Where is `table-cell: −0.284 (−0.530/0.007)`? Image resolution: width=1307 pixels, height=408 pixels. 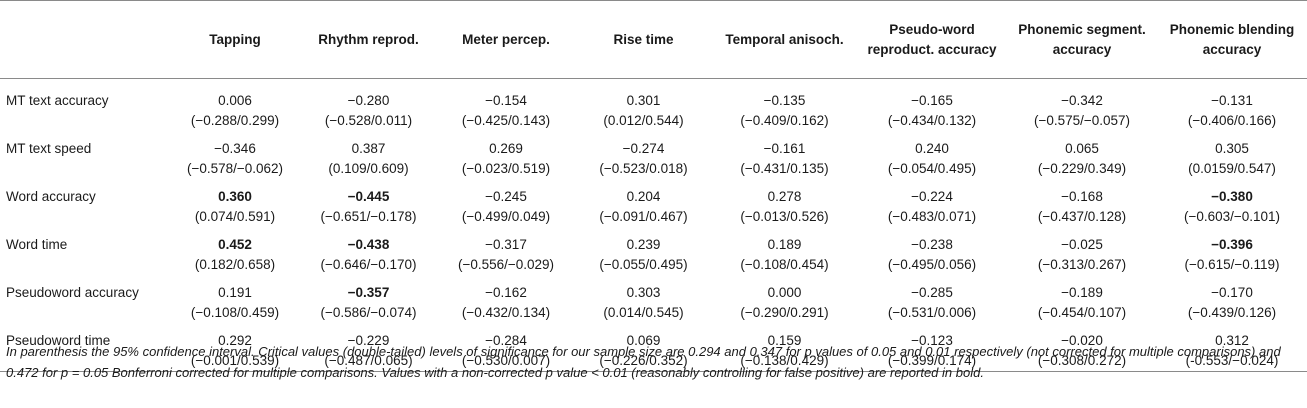
table-cell: −0.284 (−0.530/0.007) is located at coordinates (506, 347).